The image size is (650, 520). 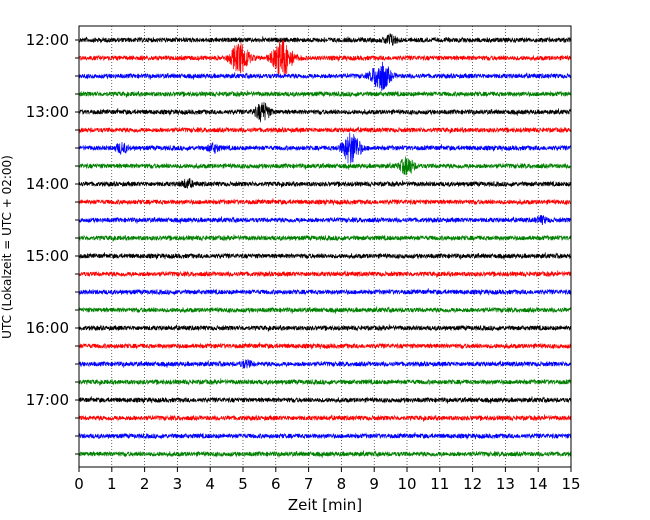 What do you see at coordinates (52, 243) in the screenshot?
I see `y-axis-ticks: 12:00 13:00 14:00 15:00 16:00 17:00` at bounding box center [52, 243].